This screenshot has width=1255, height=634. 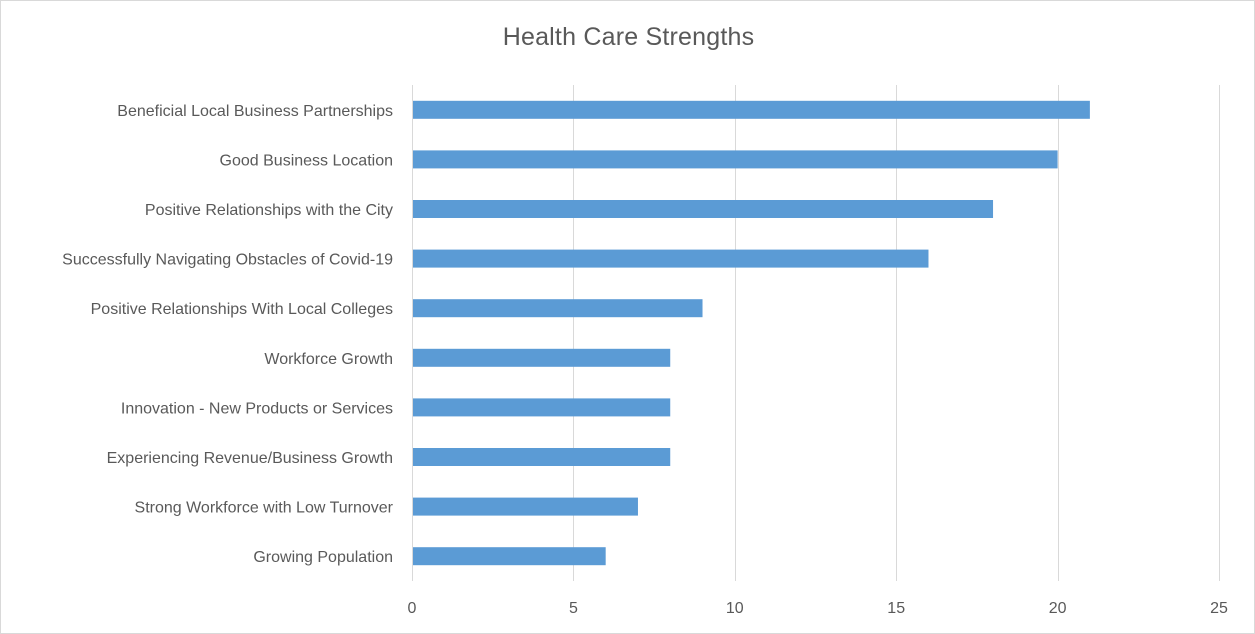 I want to click on x-tick-label-20: 20, so click(x=1058, y=608).